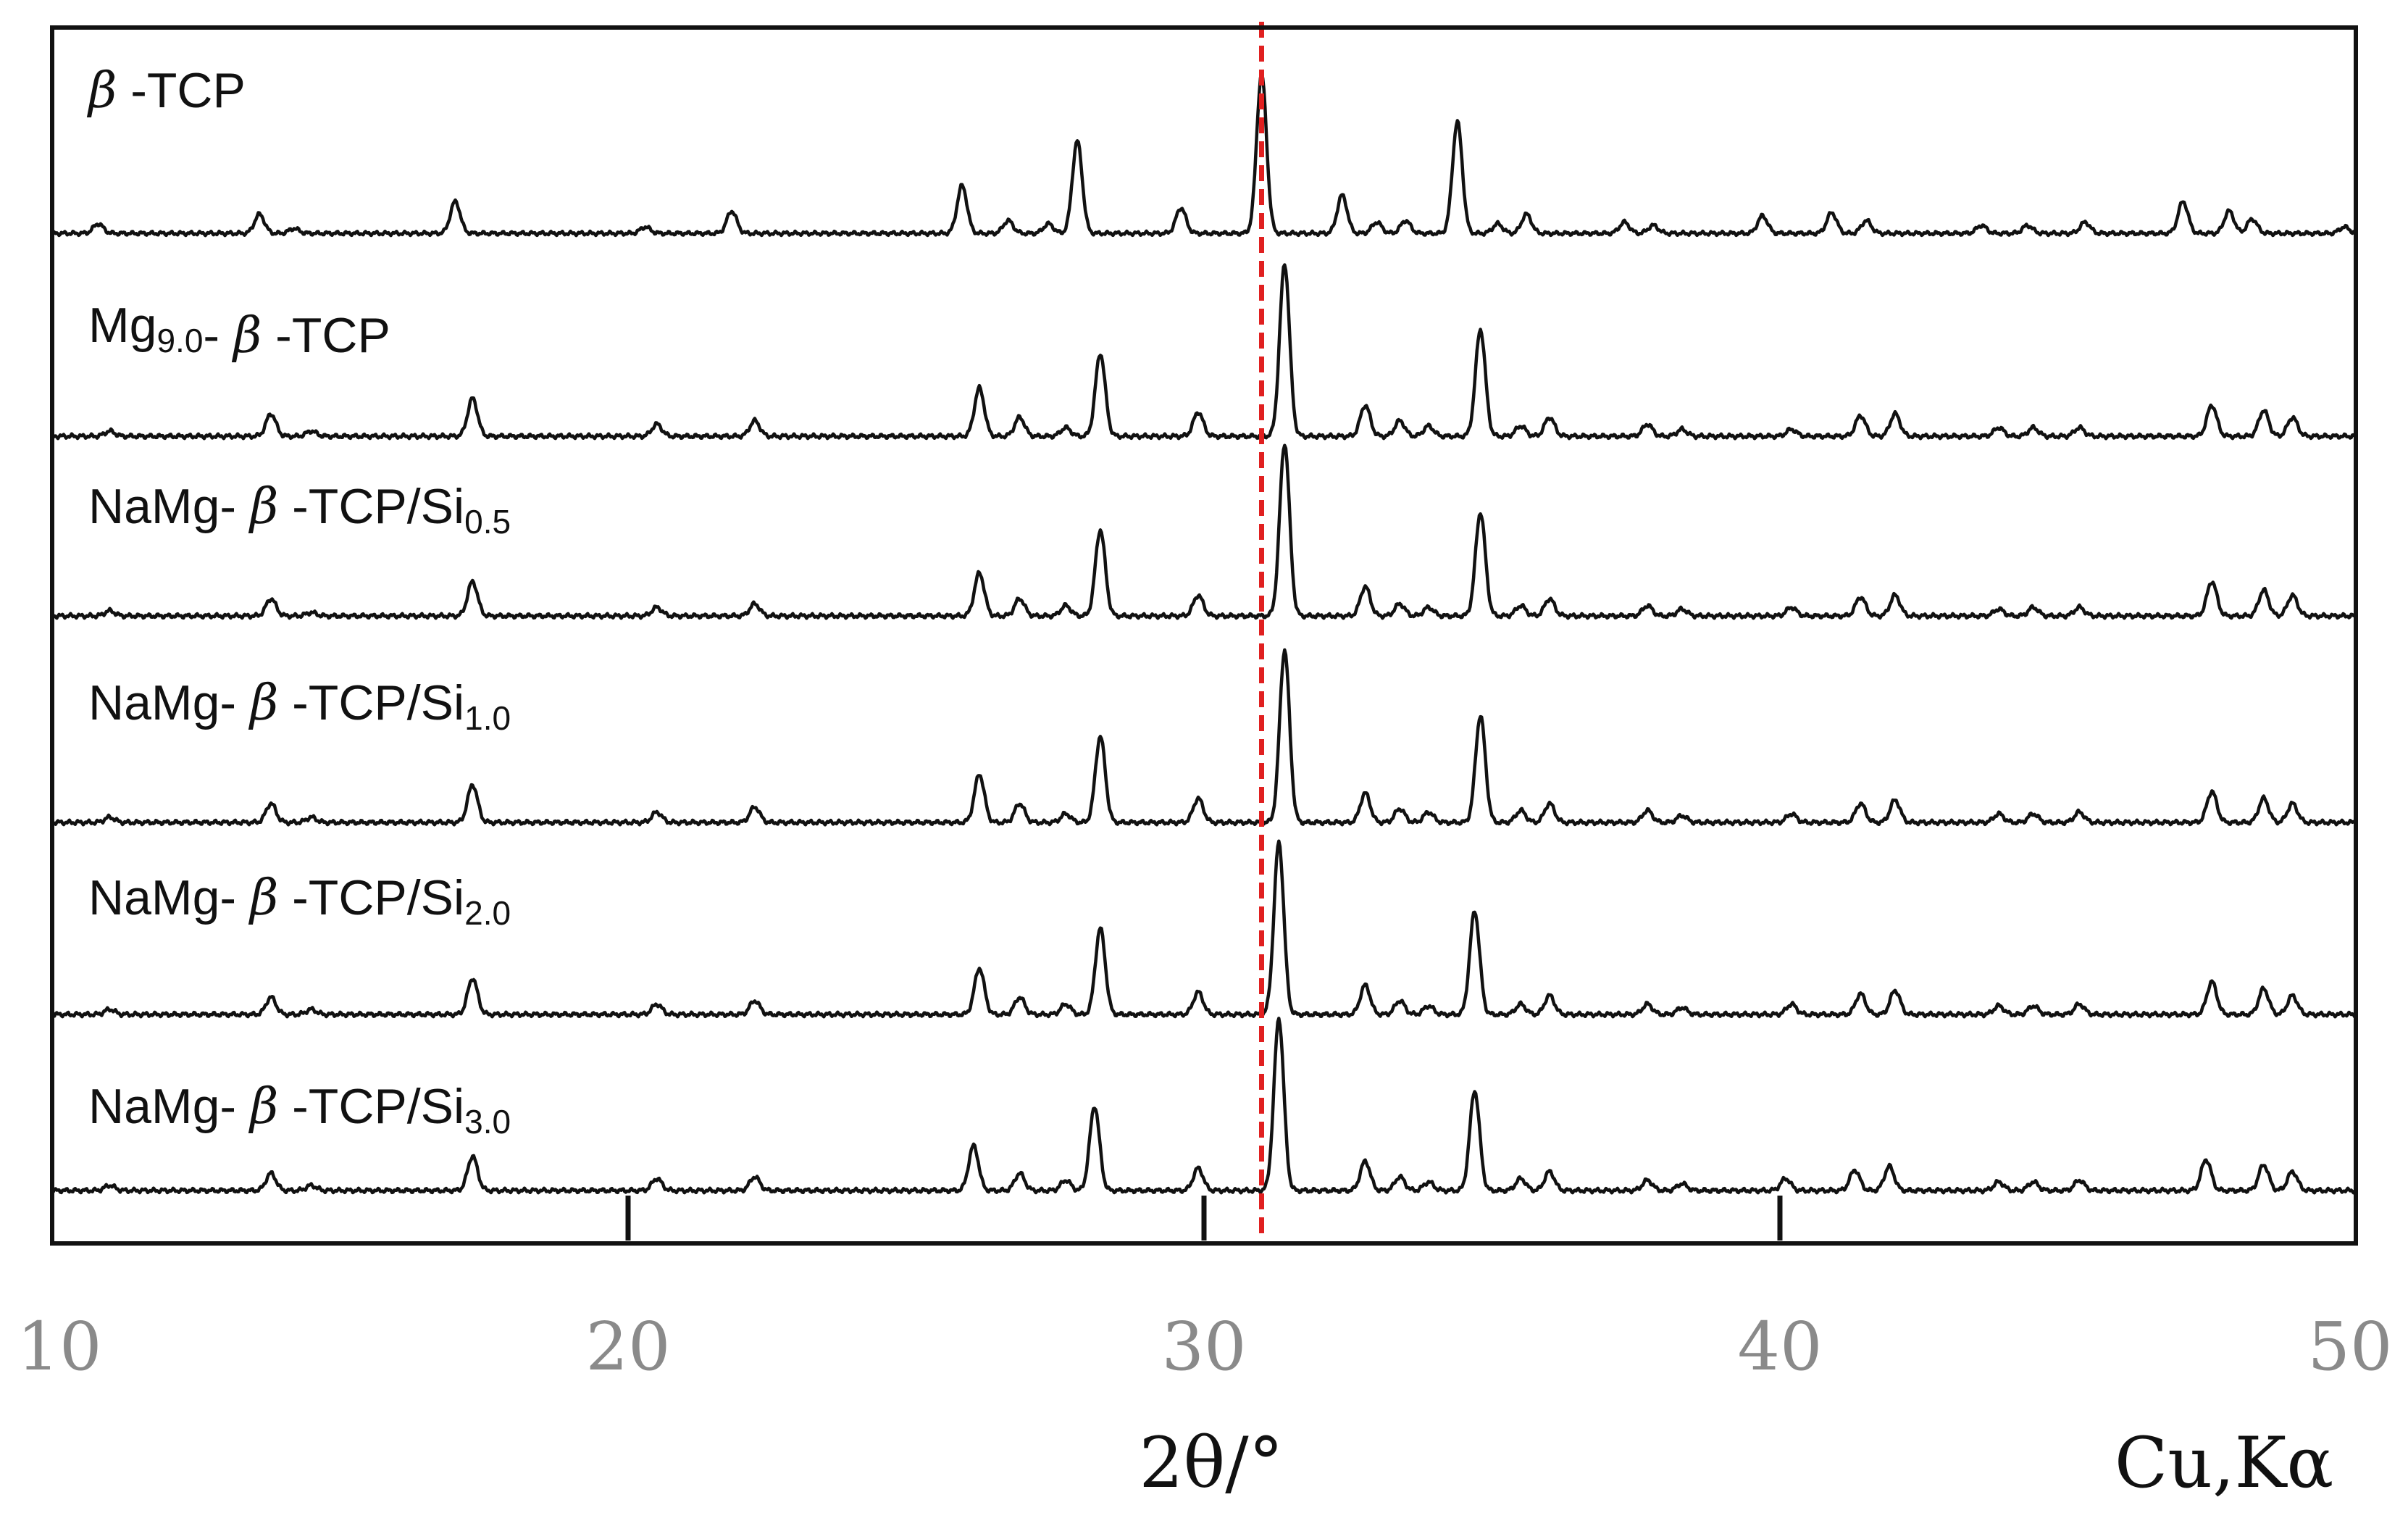 This screenshot has height=1526, width=2408. I want to click on series-label-6: NaMg- β -TCP/Si3.0, so click(299, 1110).